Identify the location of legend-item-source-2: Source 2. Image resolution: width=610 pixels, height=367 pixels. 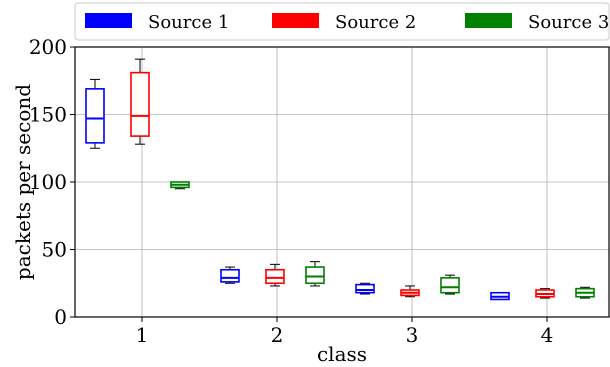
(344, 22).